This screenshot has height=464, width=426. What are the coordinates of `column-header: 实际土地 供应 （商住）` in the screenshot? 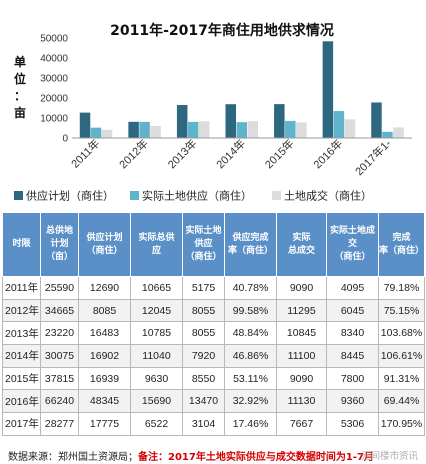 It's located at (203, 244).